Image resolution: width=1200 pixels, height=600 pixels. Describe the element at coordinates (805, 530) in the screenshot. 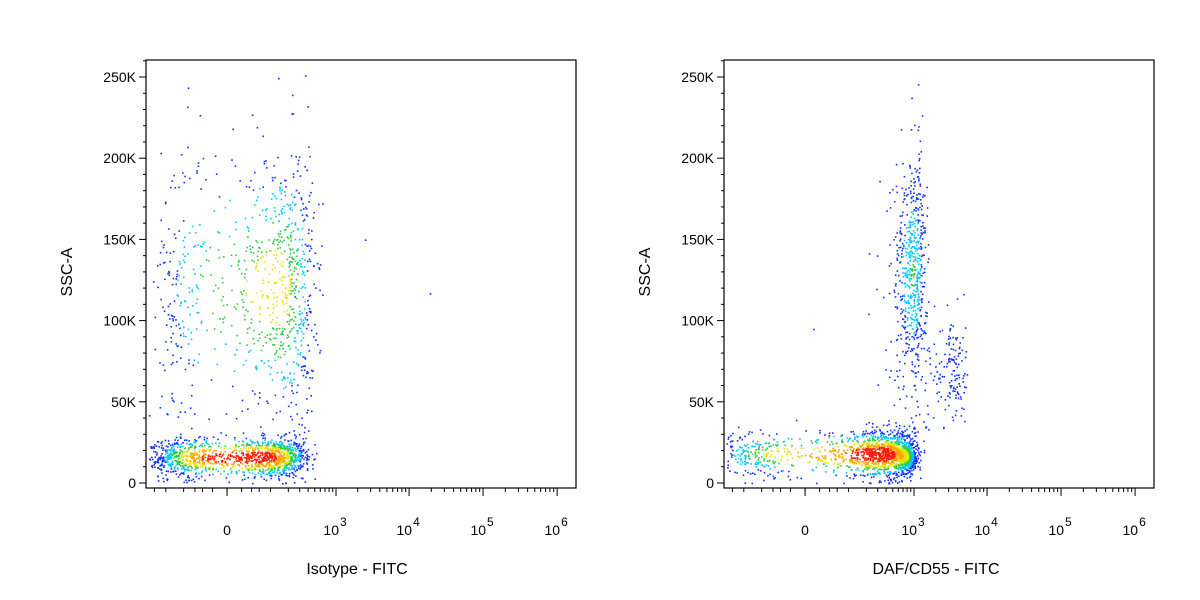

I see `x-tick-label: 0` at that location.